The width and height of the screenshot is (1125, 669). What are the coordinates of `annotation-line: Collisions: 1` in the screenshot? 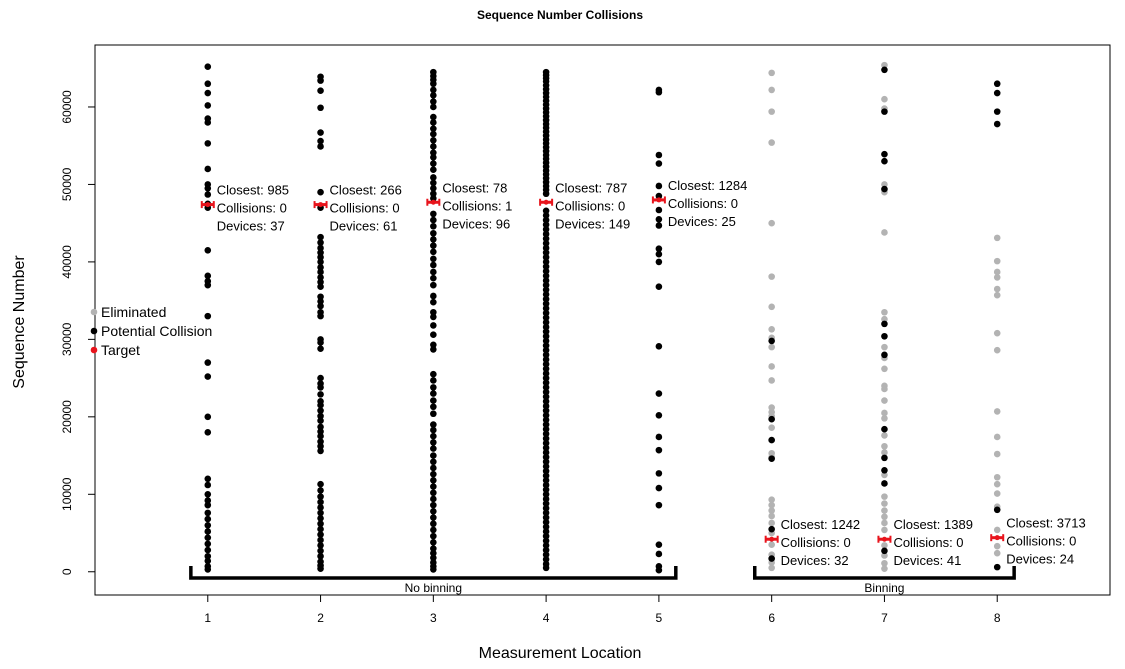 It's located at (477, 205).